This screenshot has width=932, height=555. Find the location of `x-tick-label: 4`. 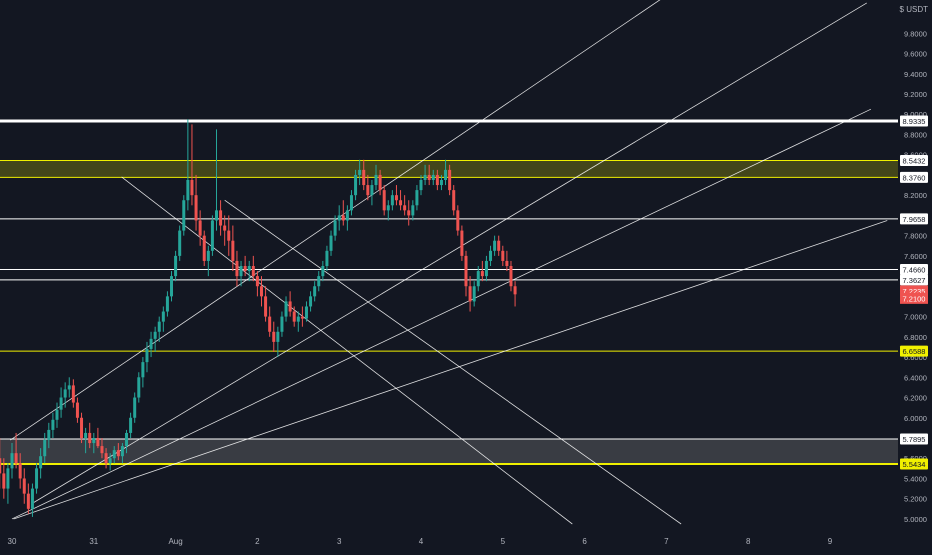

x-tick-label: 4 is located at coordinates (421, 541).